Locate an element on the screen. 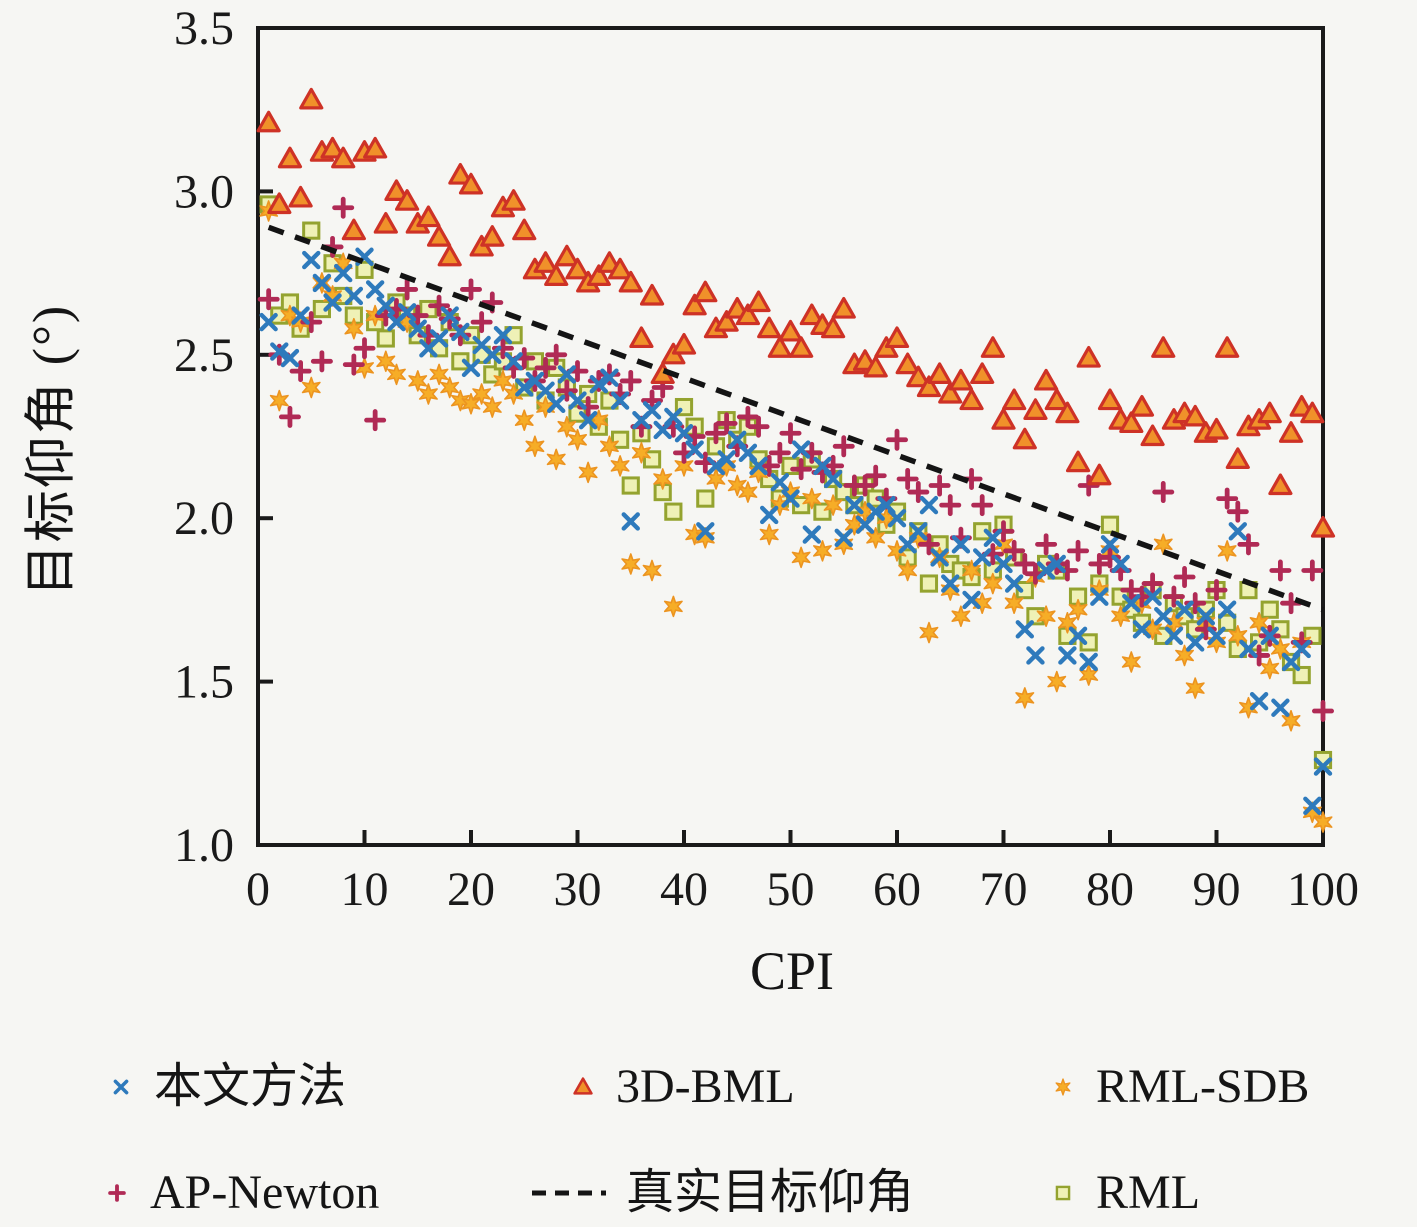  legend-item-3d-bml: 3D-BML is located at coordinates (680, 1087).